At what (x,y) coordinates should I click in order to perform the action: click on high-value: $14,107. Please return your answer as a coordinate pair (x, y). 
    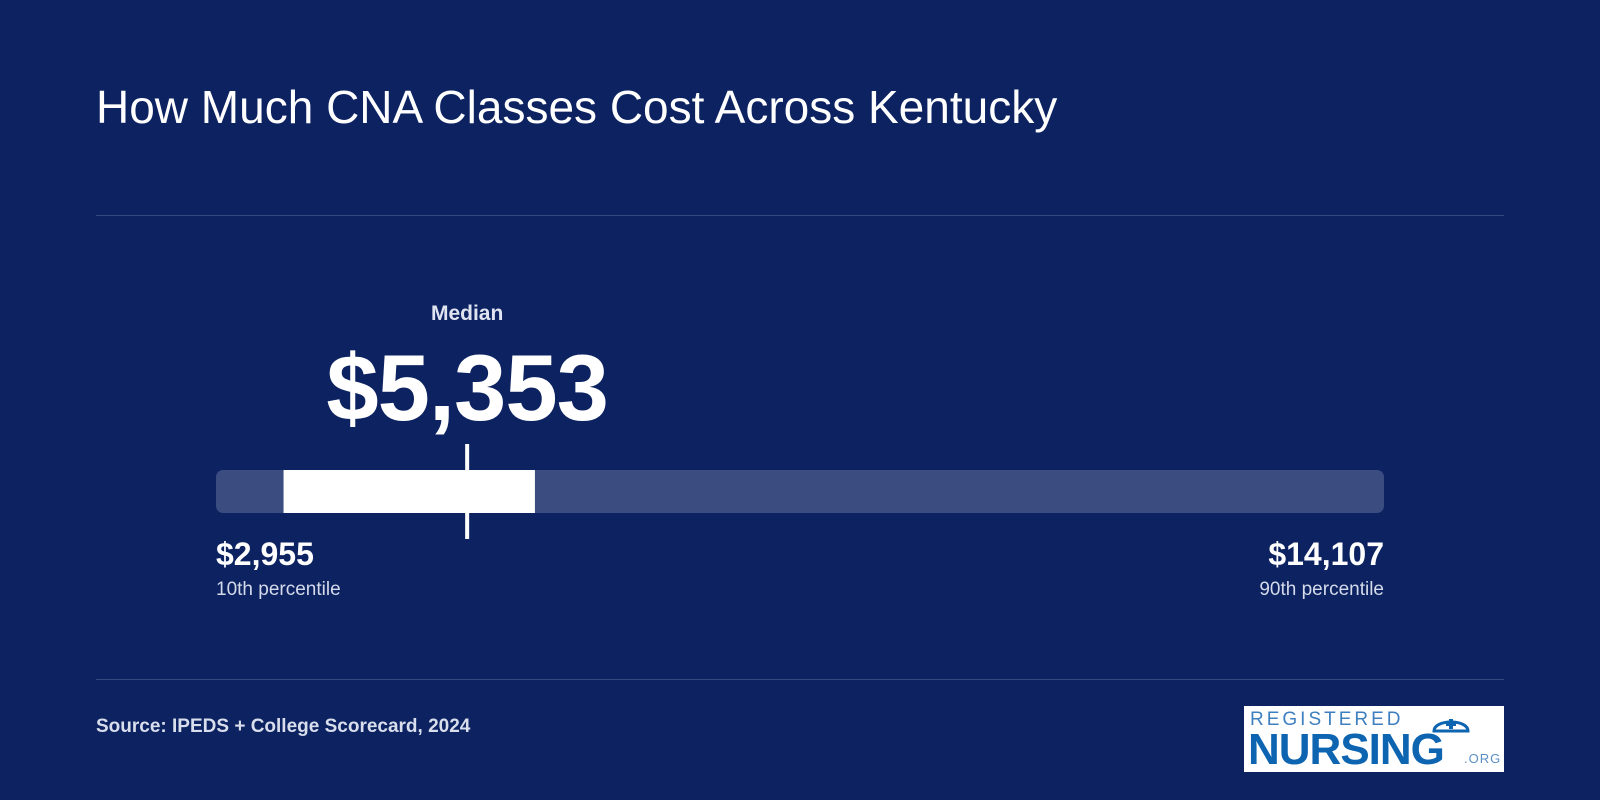
    Looking at the image, I should click on (1326, 554).